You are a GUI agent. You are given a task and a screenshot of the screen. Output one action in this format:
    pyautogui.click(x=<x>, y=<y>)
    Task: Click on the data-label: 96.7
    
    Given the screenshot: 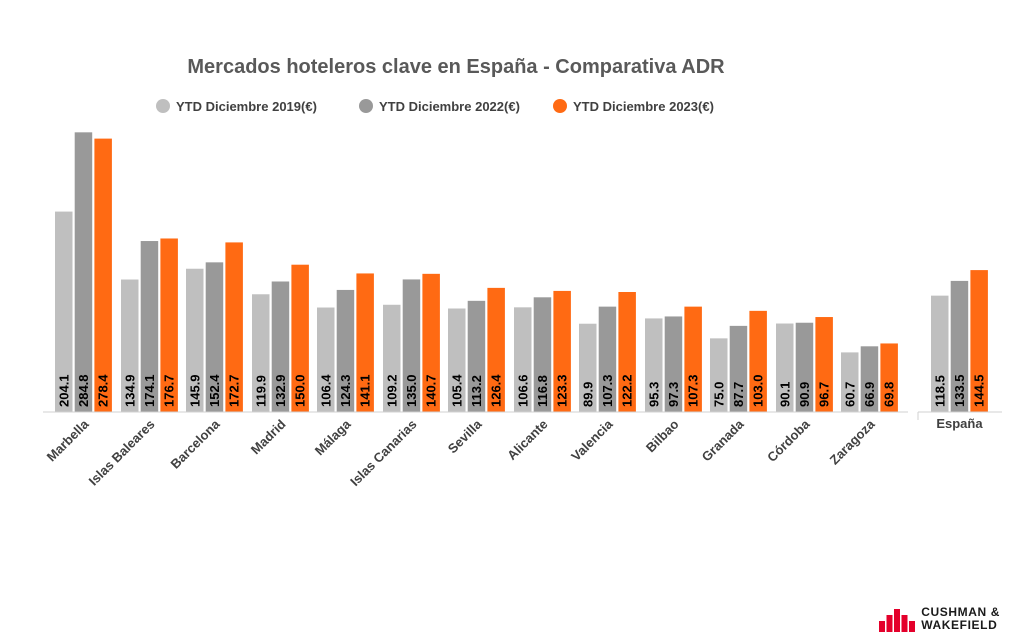 What is the action you would take?
    pyautogui.click(x=824, y=394)
    